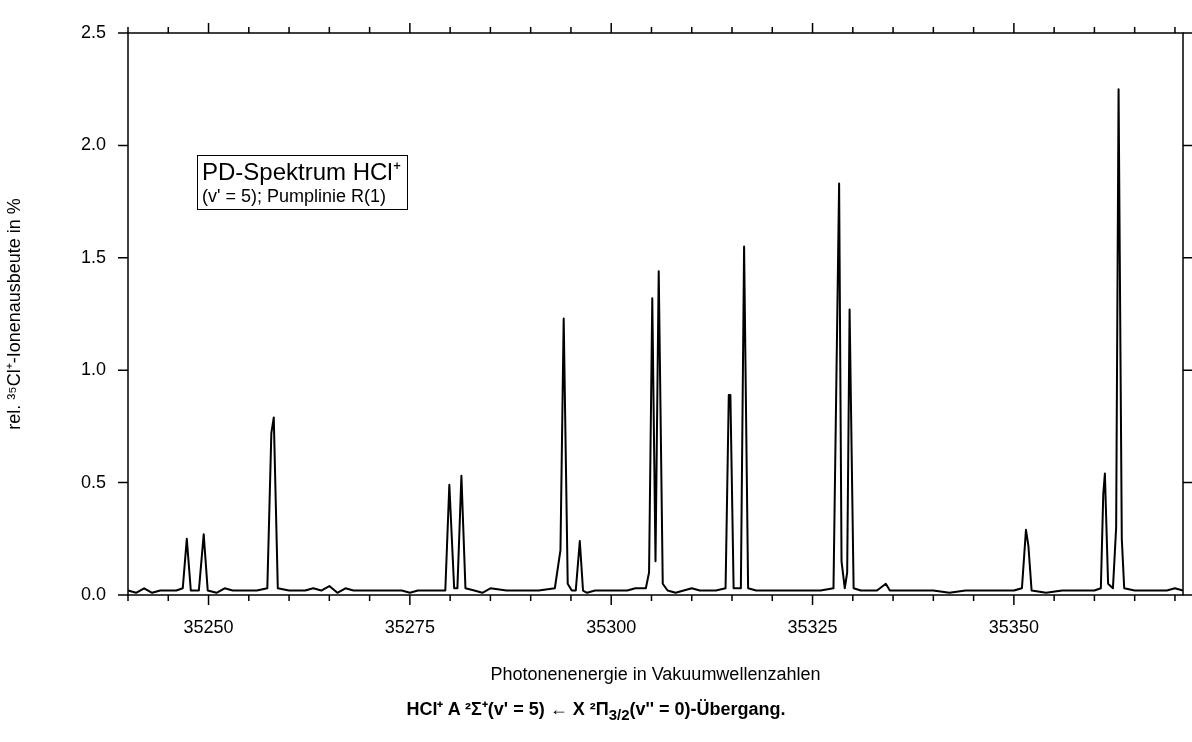 The height and width of the screenshot is (742, 1192). What do you see at coordinates (611, 626) in the screenshot?
I see `x-tick-label: 35300` at bounding box center [611, 626].